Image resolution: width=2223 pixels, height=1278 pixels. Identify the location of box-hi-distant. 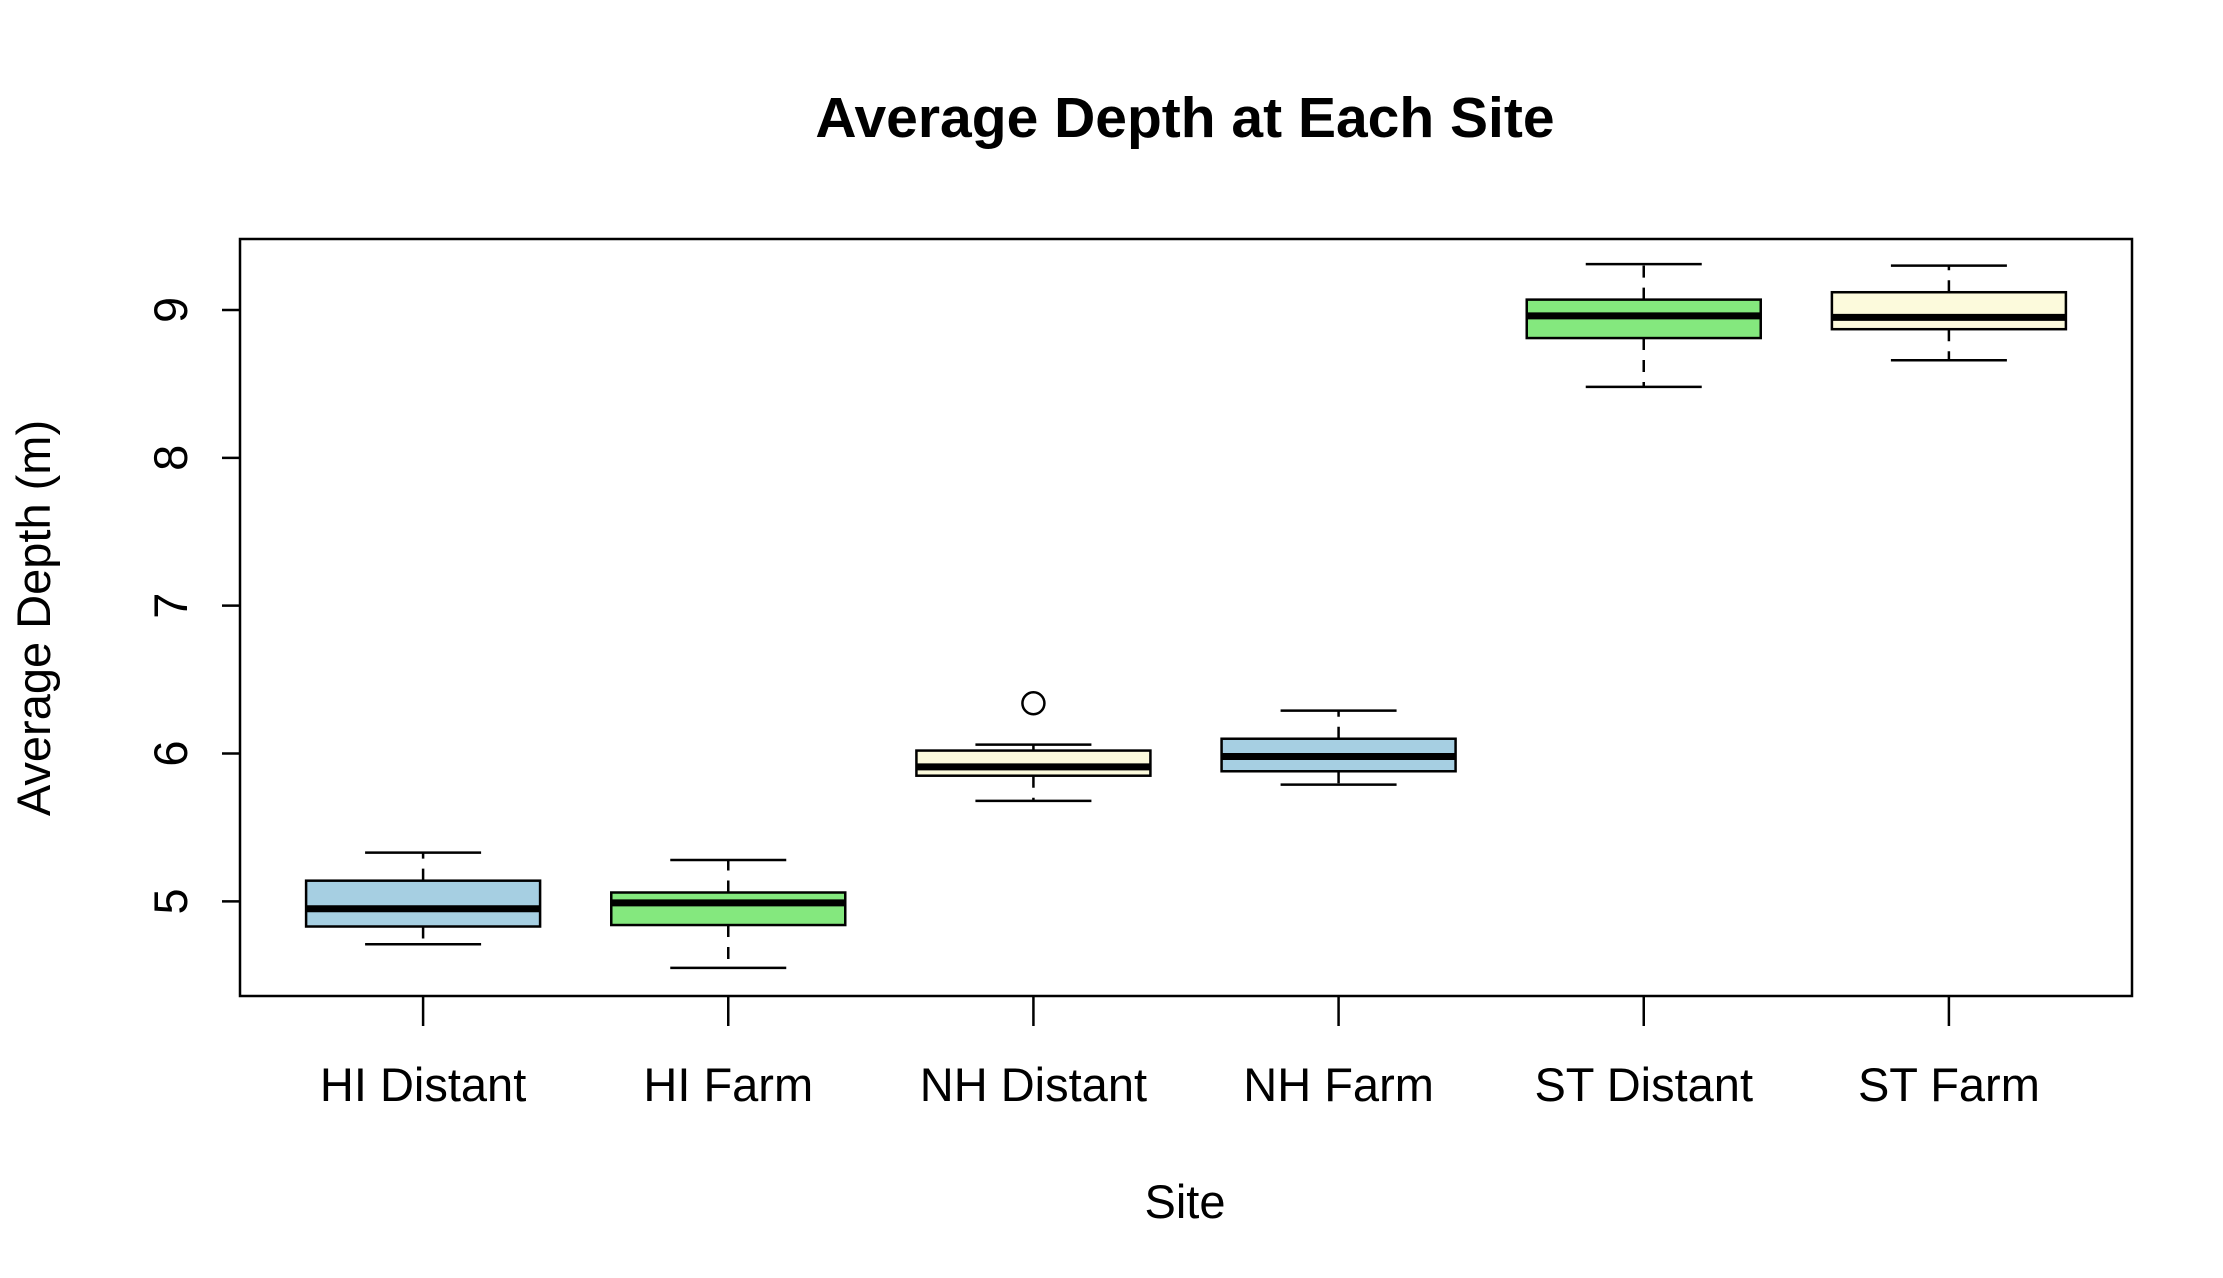
(423, 898).